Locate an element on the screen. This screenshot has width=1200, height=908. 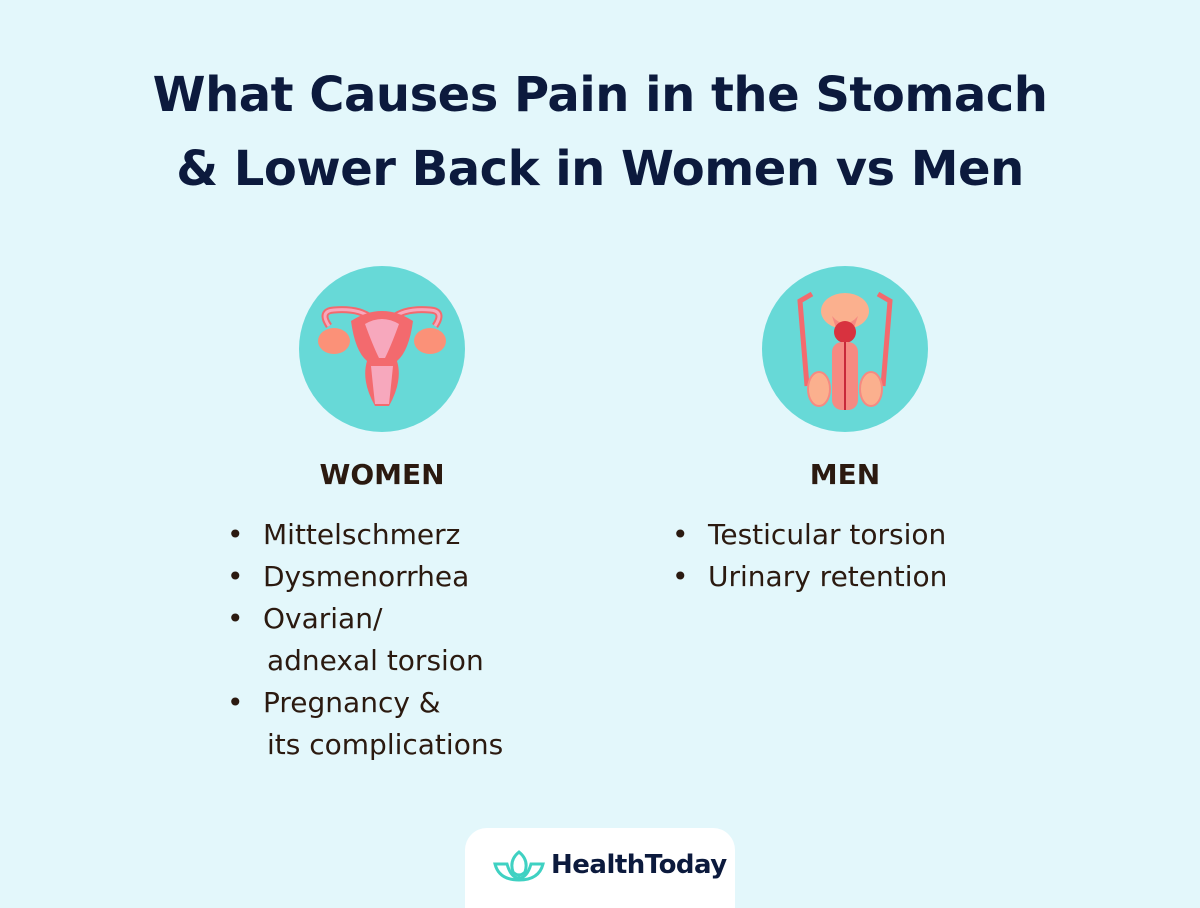
logo-text: HealthToday is located at coordinates (639, 865).